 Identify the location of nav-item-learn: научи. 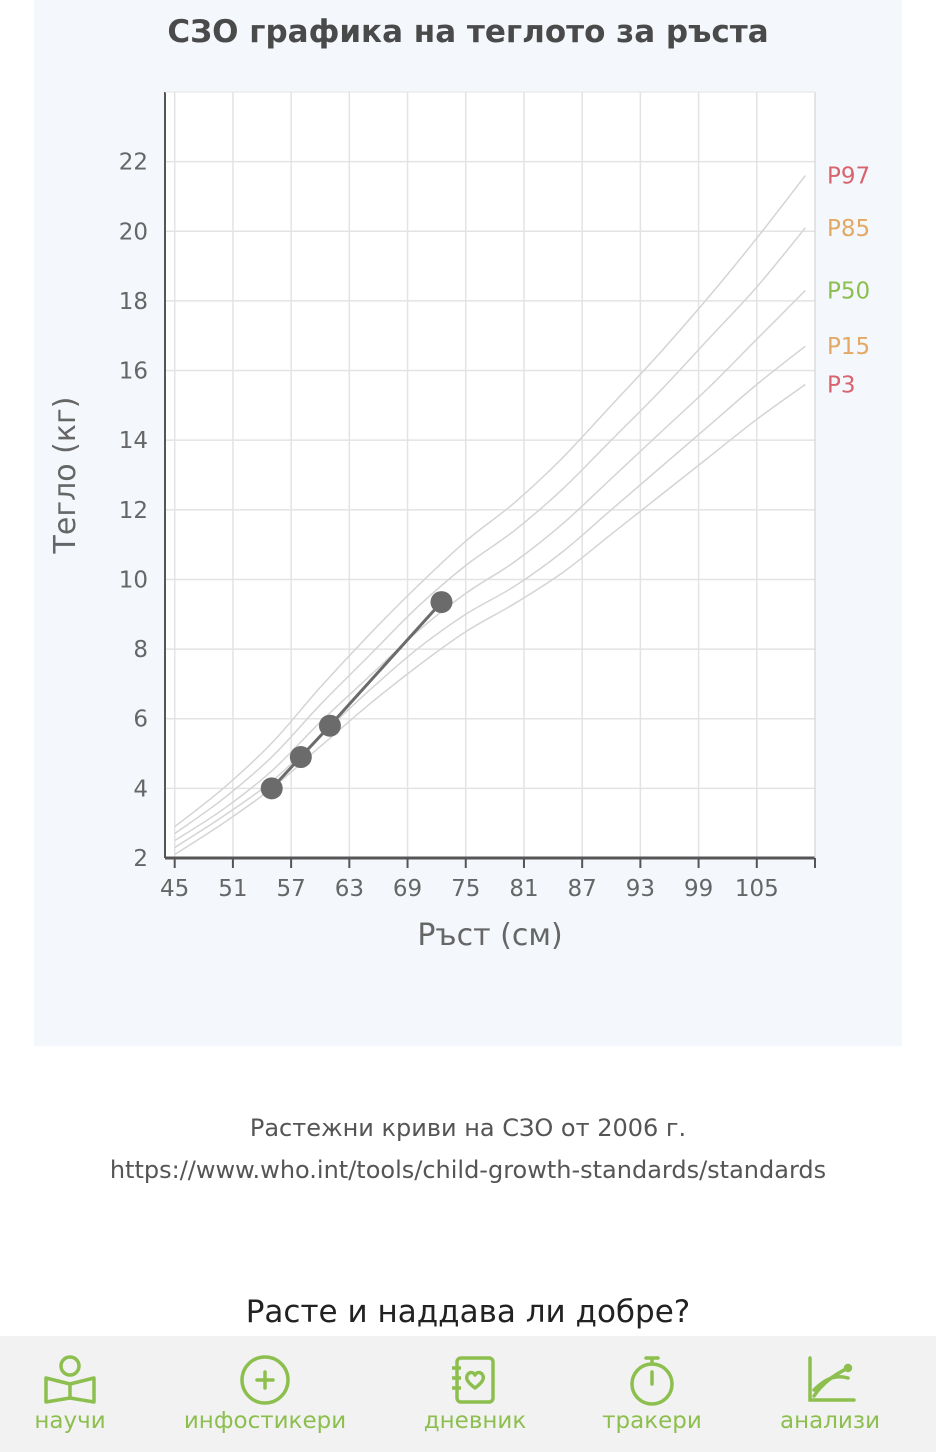
(70, 1394).